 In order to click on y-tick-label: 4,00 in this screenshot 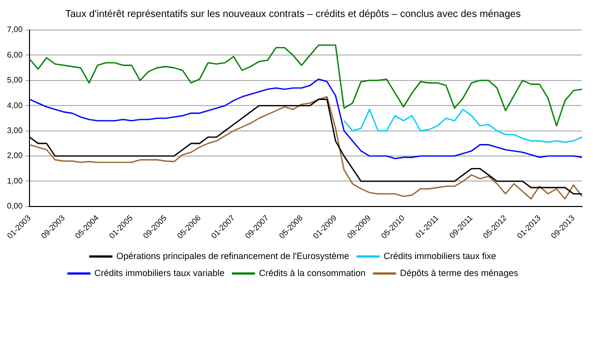, I will do `click(15, 105)`.